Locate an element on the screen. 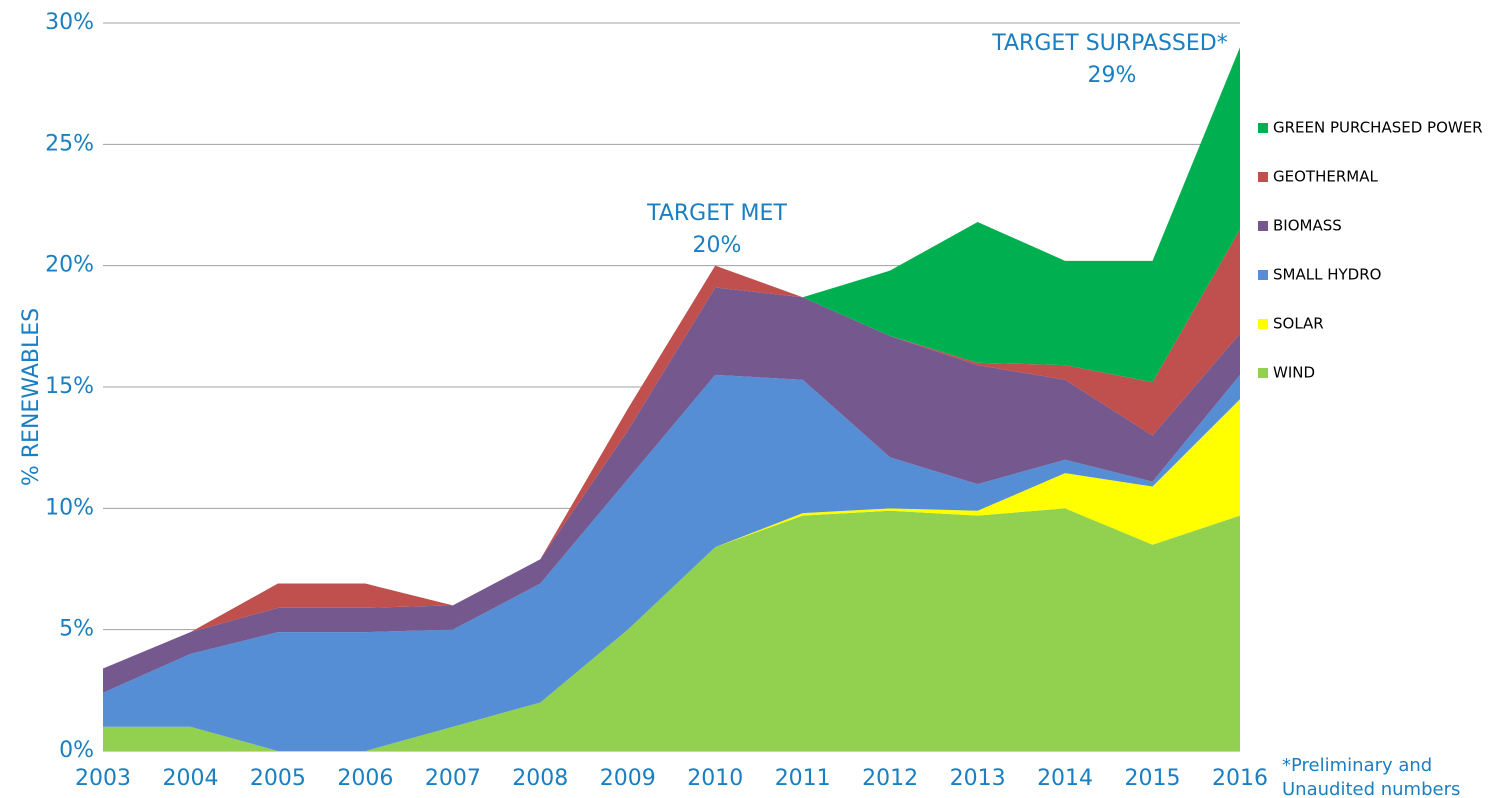 The image size is (1510, 798). x-tick-label: 2004 is located at coordinates (190, 778).